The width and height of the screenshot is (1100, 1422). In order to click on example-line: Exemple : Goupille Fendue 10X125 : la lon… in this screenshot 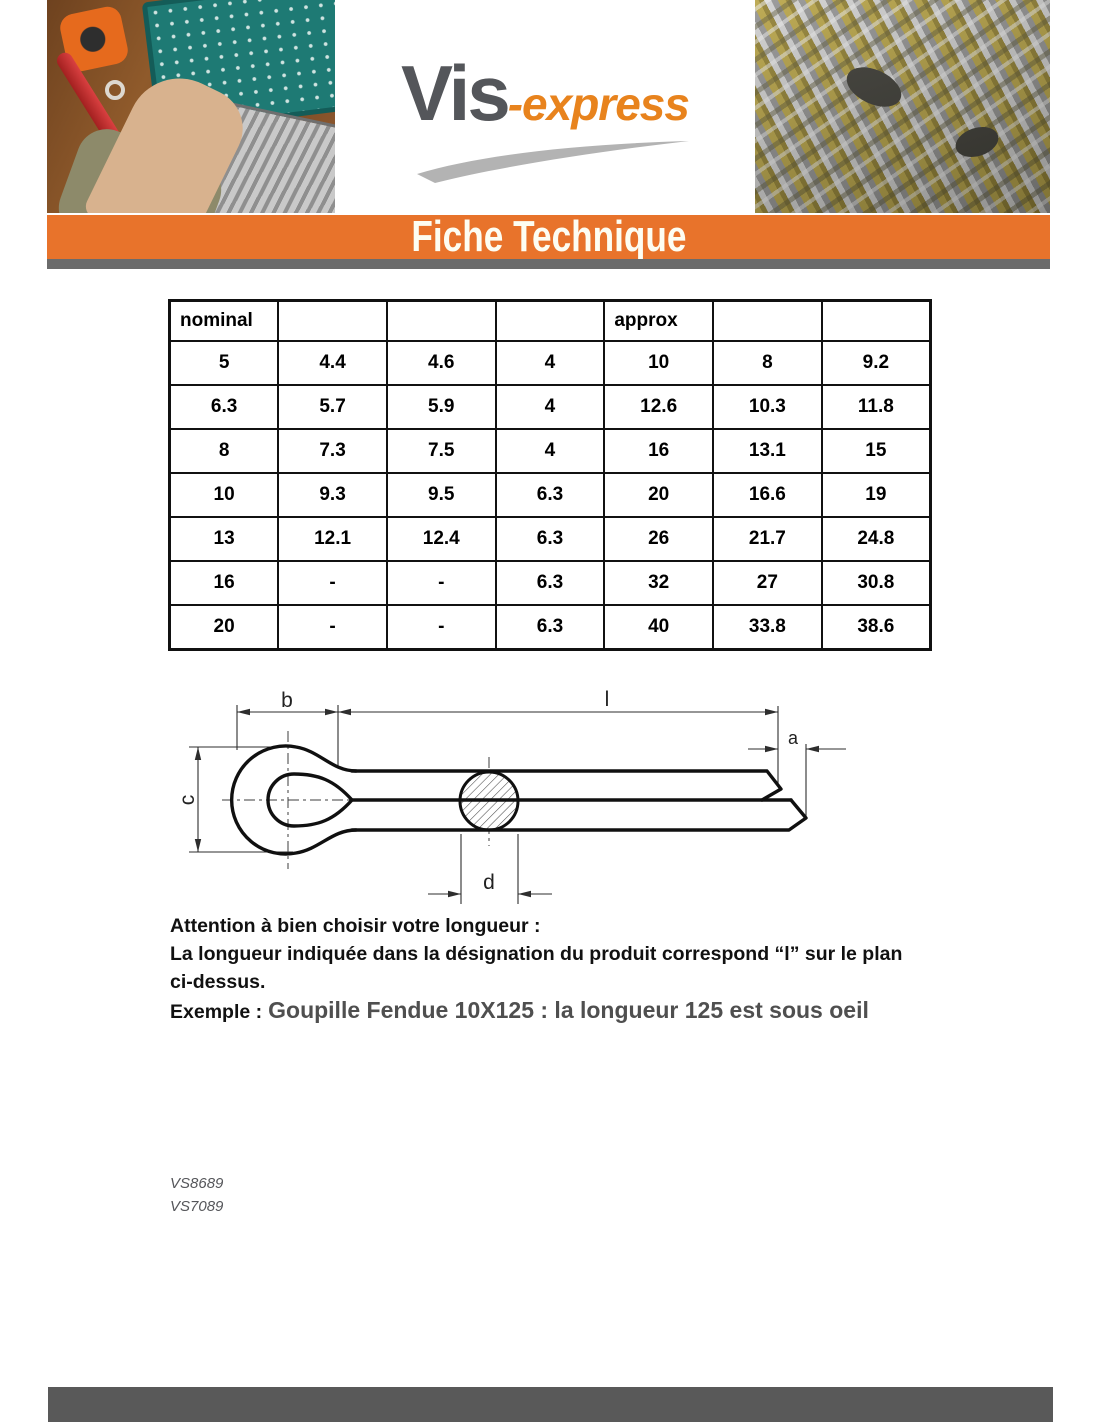, I will do `click(585, 1010)`.